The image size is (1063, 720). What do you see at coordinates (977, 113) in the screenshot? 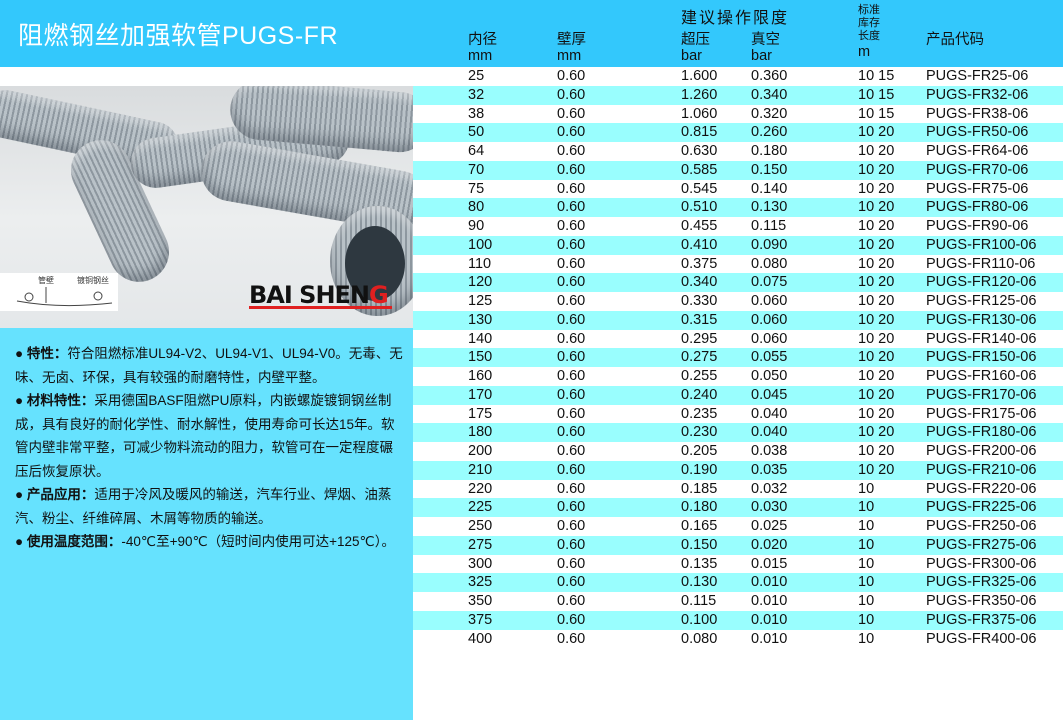
I see `cell-product-code: PUGS-FR38-06` at bounding box center [977, 113].